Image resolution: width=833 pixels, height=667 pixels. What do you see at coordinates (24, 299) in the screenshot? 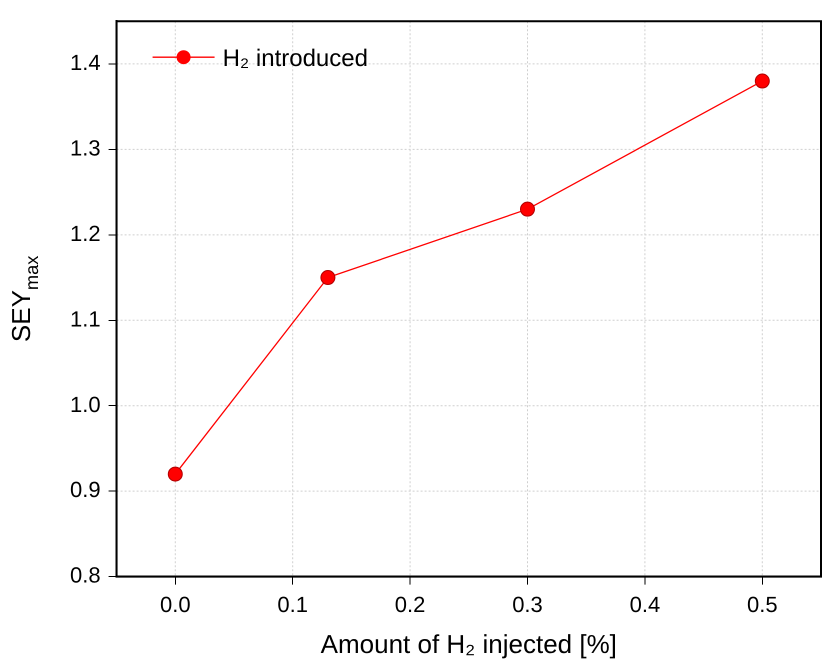
I see `y-axis-title: SEYmax` at bounding box center [24, 299].